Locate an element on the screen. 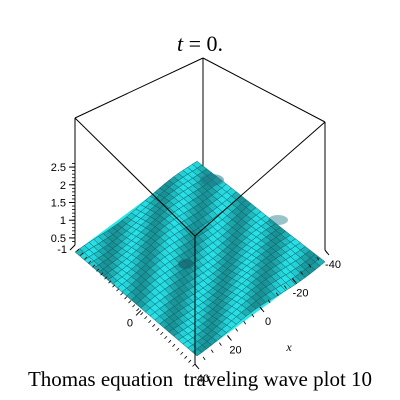 The image size is (400, 400). x-tick-label: 0 is located at coordinates (268, 322).